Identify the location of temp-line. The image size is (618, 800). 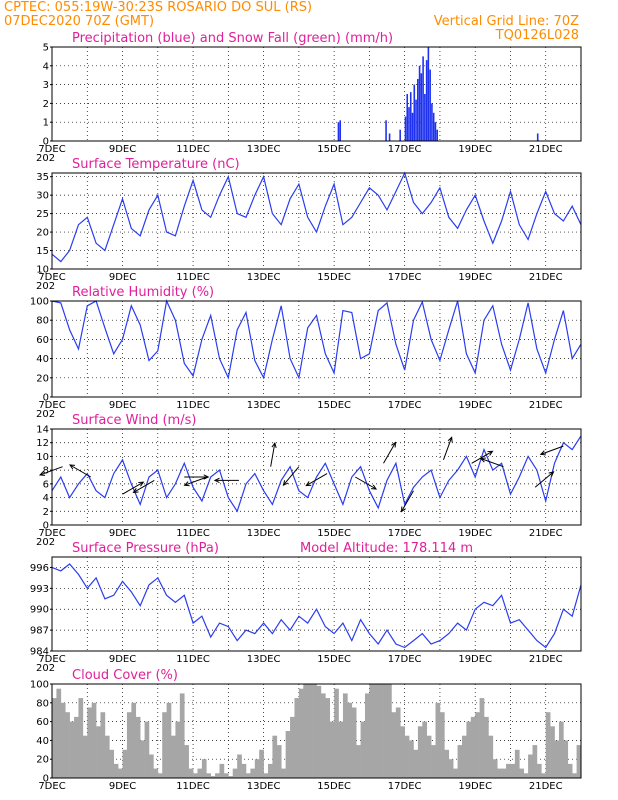
(316, 217).